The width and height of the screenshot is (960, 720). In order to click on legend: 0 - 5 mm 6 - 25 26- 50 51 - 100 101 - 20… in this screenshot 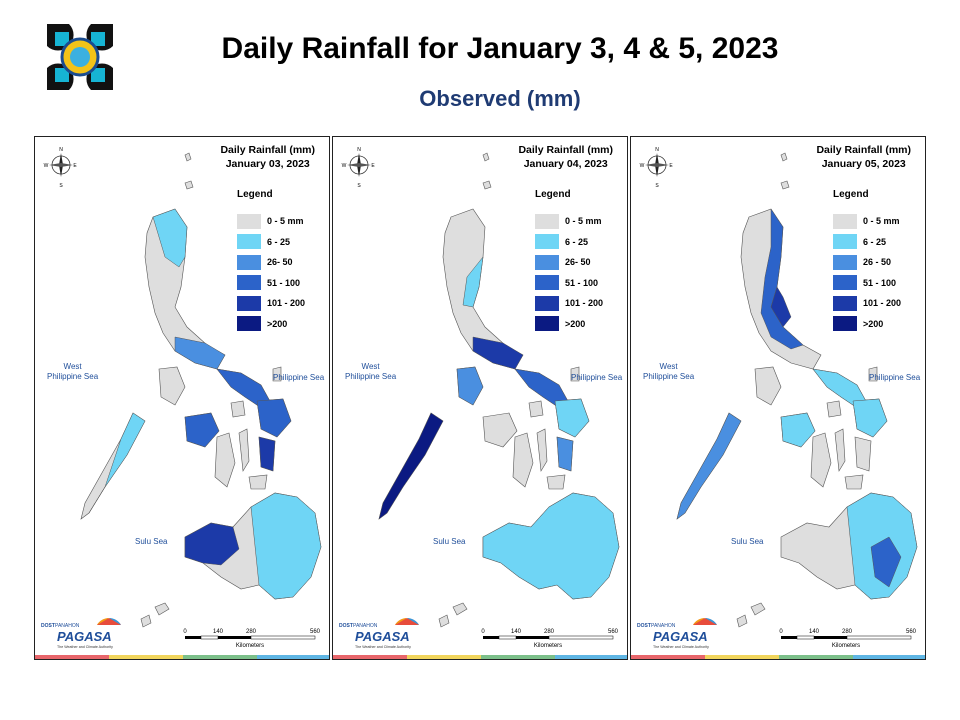, I will do `click(569, 272)`.